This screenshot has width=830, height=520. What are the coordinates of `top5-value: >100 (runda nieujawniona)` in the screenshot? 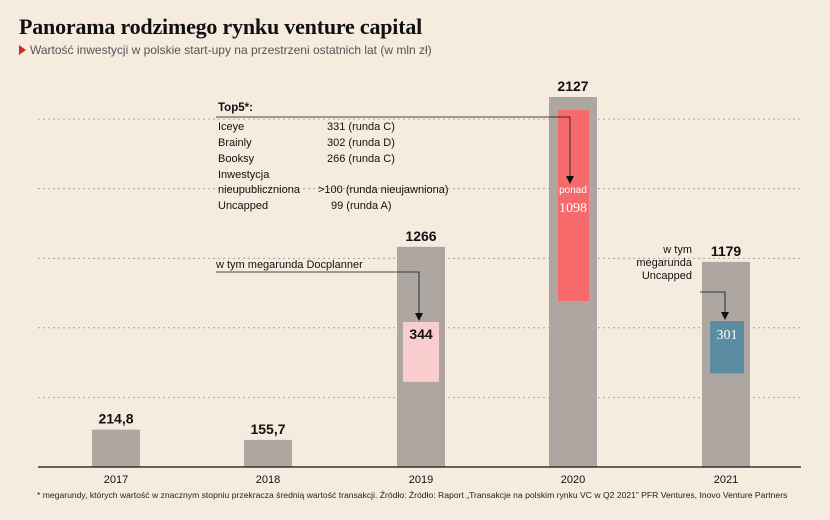 It's located at (383, 190).